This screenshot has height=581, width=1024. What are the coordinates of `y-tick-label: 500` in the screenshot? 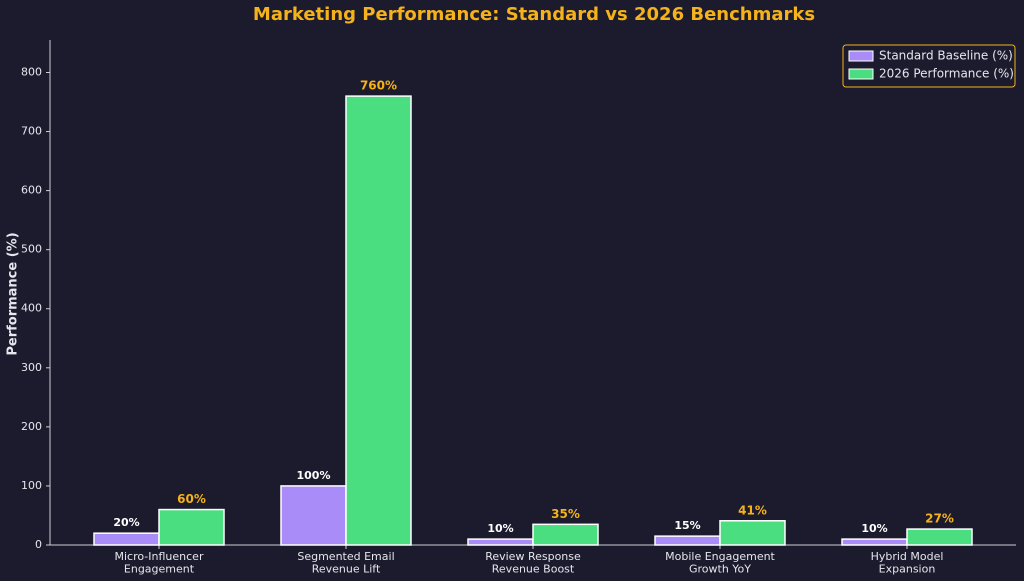 It's located at (31, 249).